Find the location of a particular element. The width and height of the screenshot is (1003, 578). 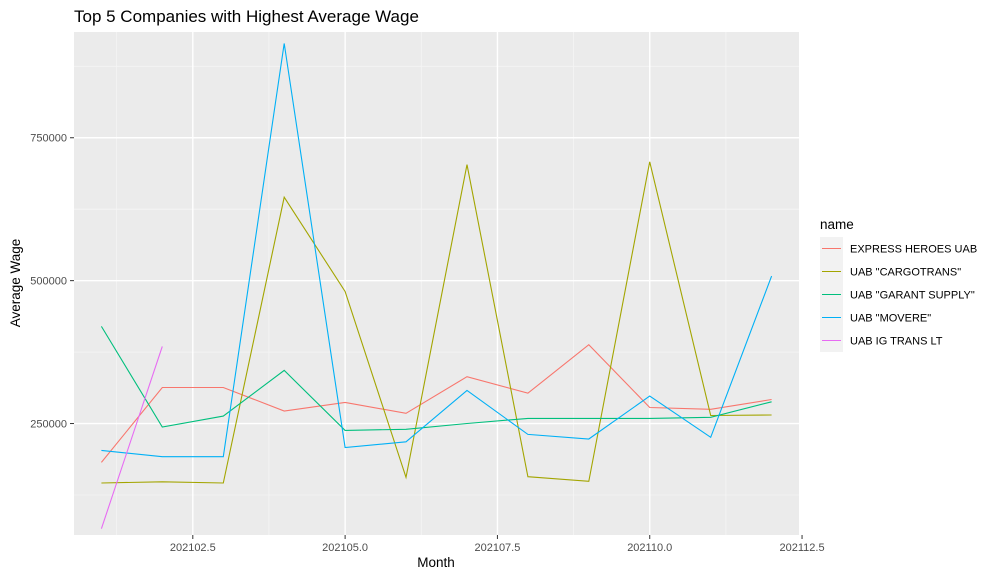

x-axis-ticks: 202102.5 202105.0 202107.5 202110.0 202112.5 is located at coordinates (497, 544).